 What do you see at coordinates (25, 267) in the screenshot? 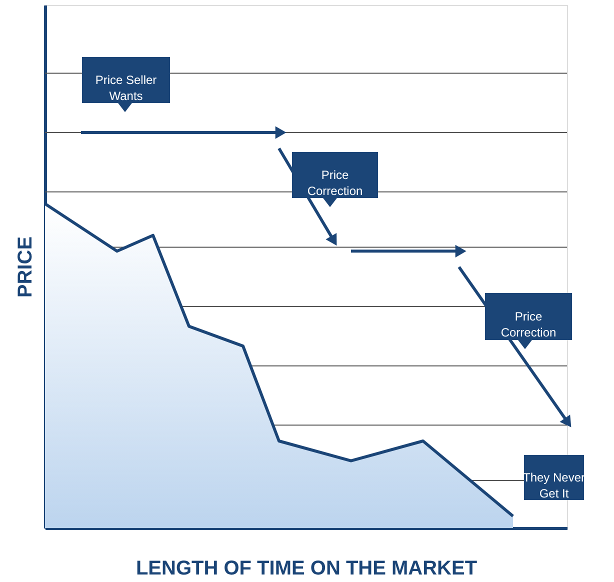
I see `y-axis-title: PRICE` at bounding box center [25, 267].